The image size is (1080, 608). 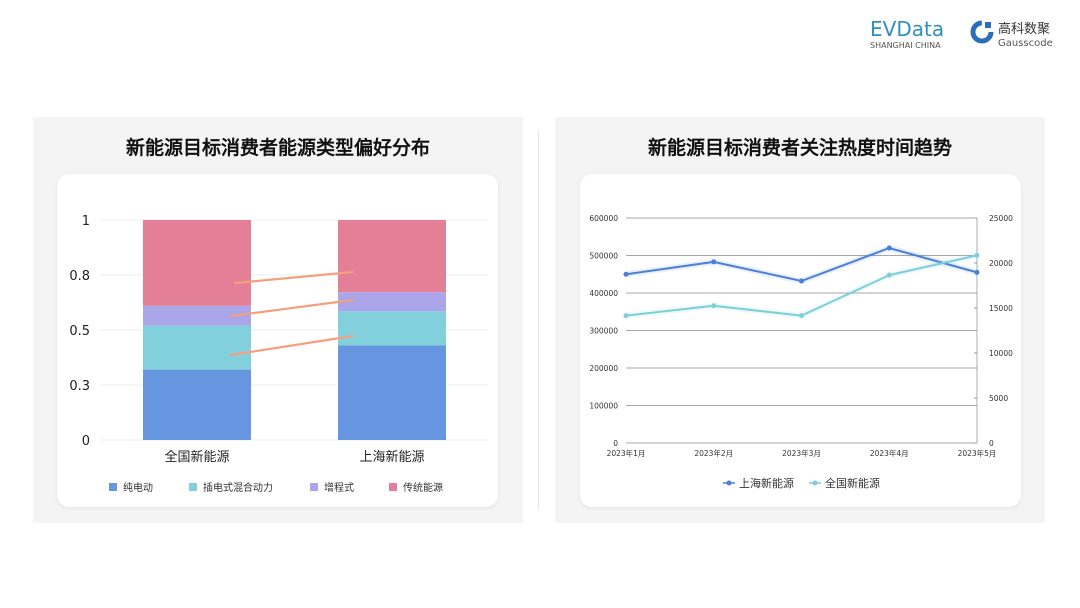 I want to click on y-tick-label: 0.3, so click(x=79, y=386).